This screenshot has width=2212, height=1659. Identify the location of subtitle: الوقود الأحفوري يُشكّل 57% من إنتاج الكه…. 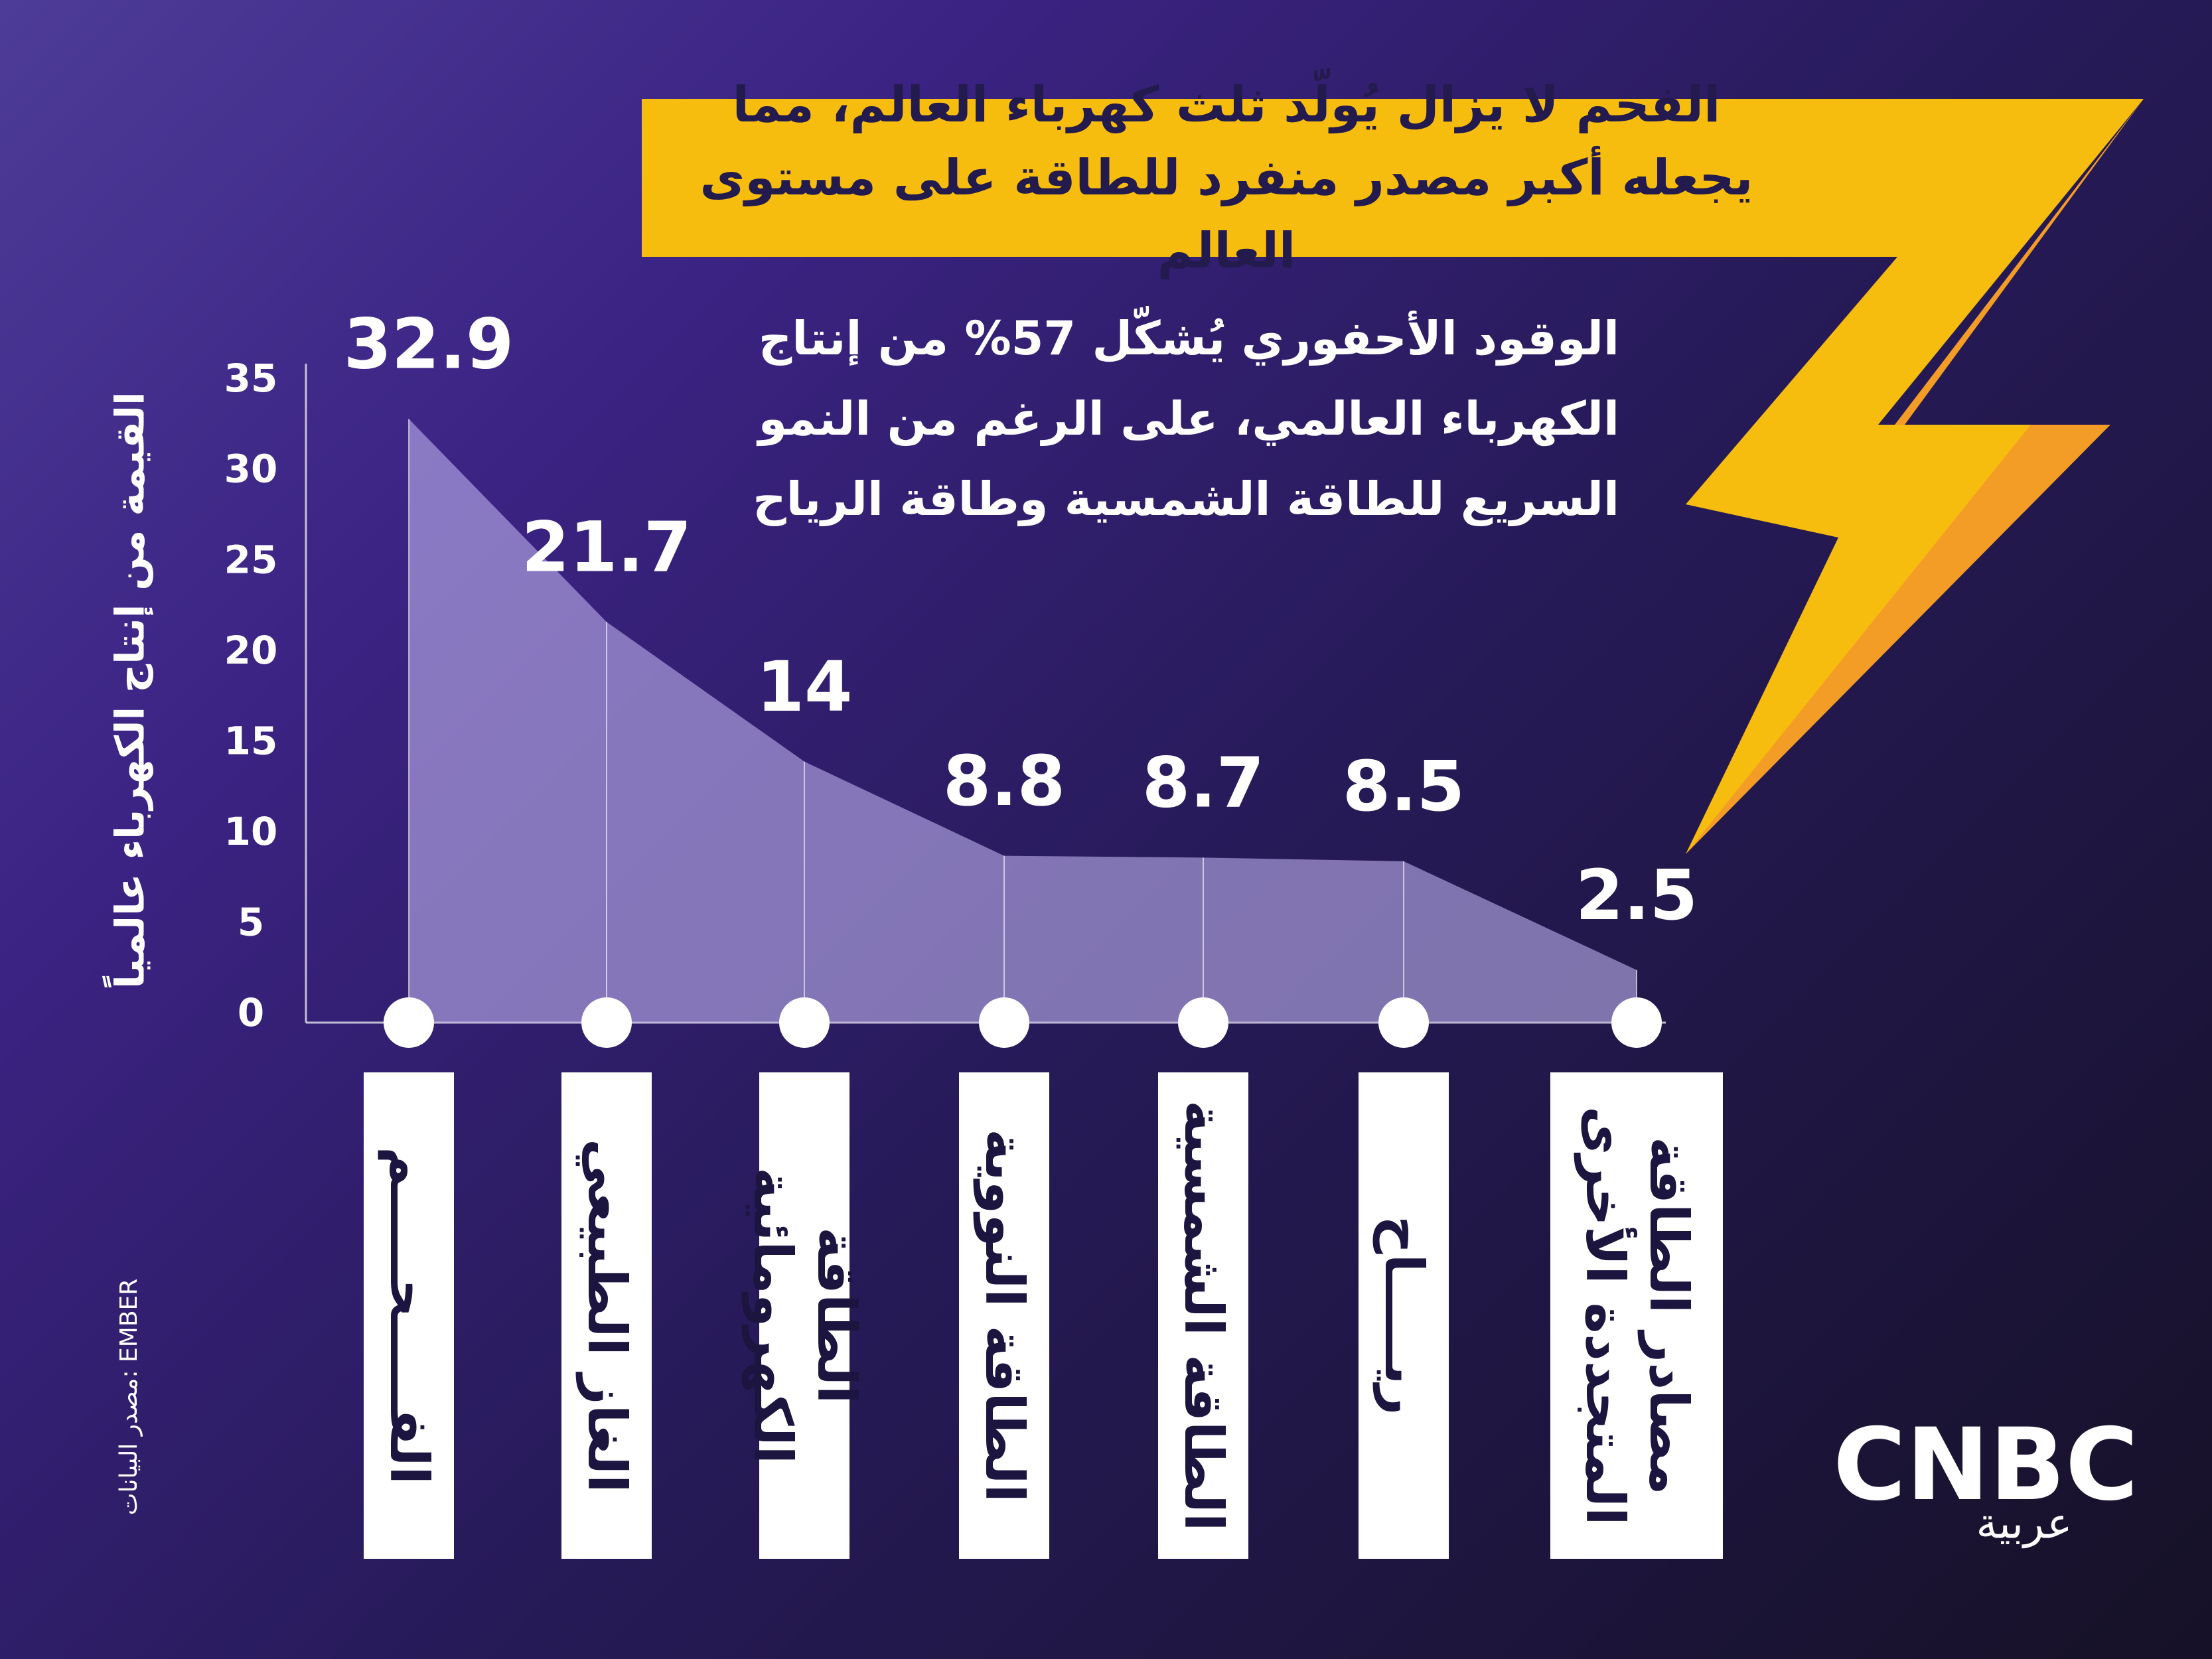
(1186, 418).